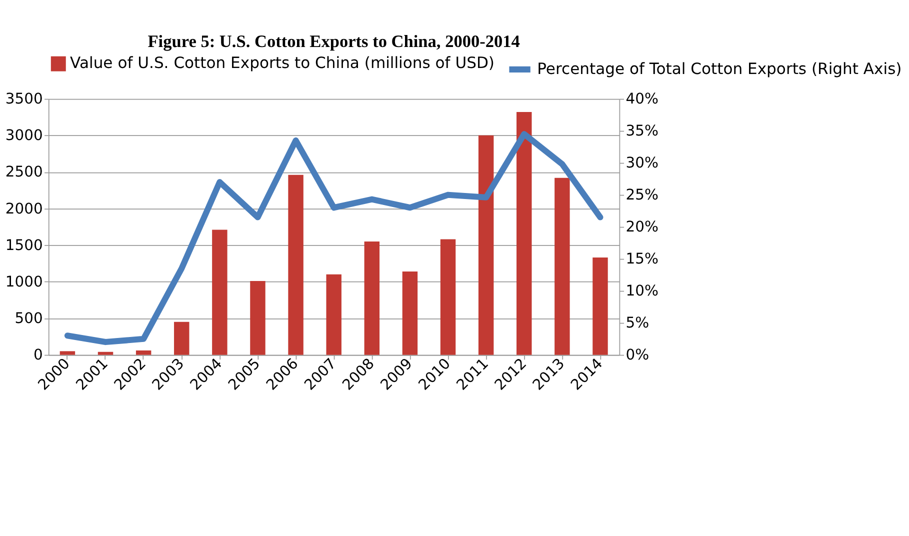  What do you see at coordinates (638, 355) in the screenshot?
I see `y2-tick-label: 0%` at bounding box center [638, 355].